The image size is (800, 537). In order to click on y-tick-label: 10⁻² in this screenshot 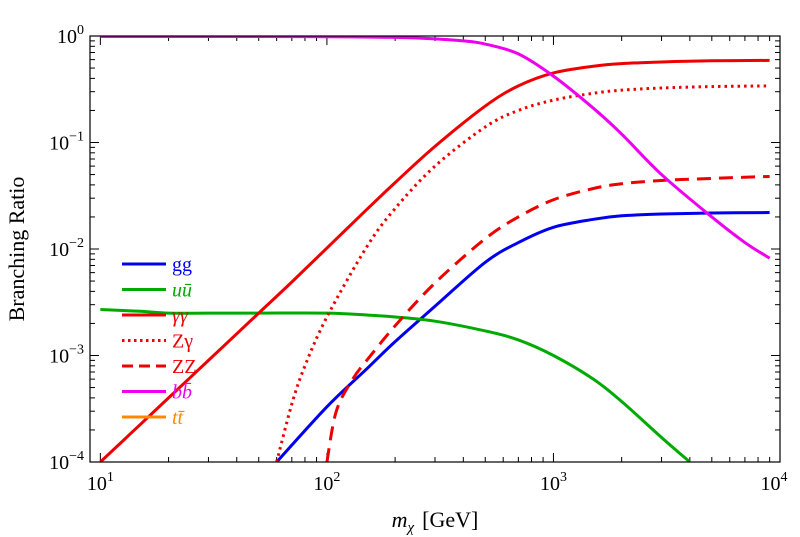, I will do `click(66, 248)`.